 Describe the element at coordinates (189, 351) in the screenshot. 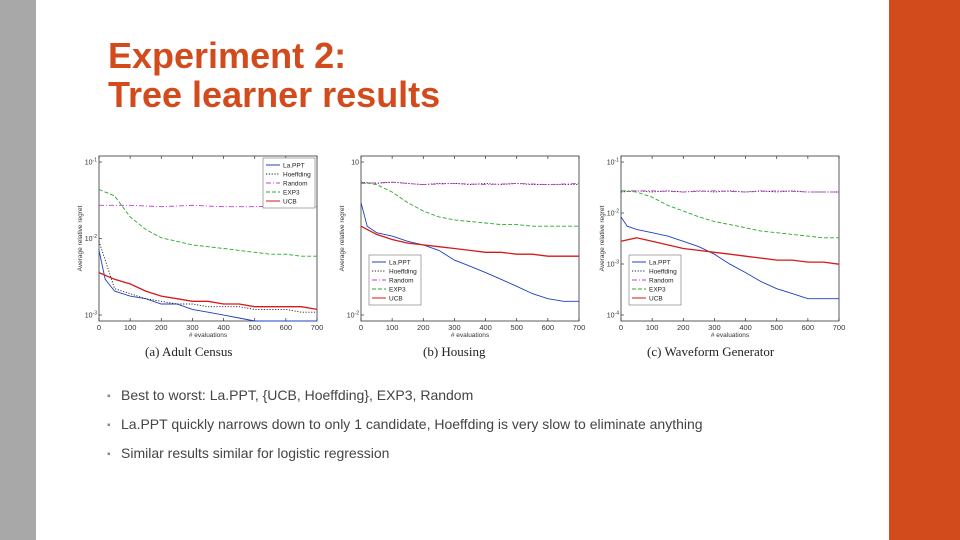

I see `chart-caption-adult-census: (a) Adult Census` at that location.